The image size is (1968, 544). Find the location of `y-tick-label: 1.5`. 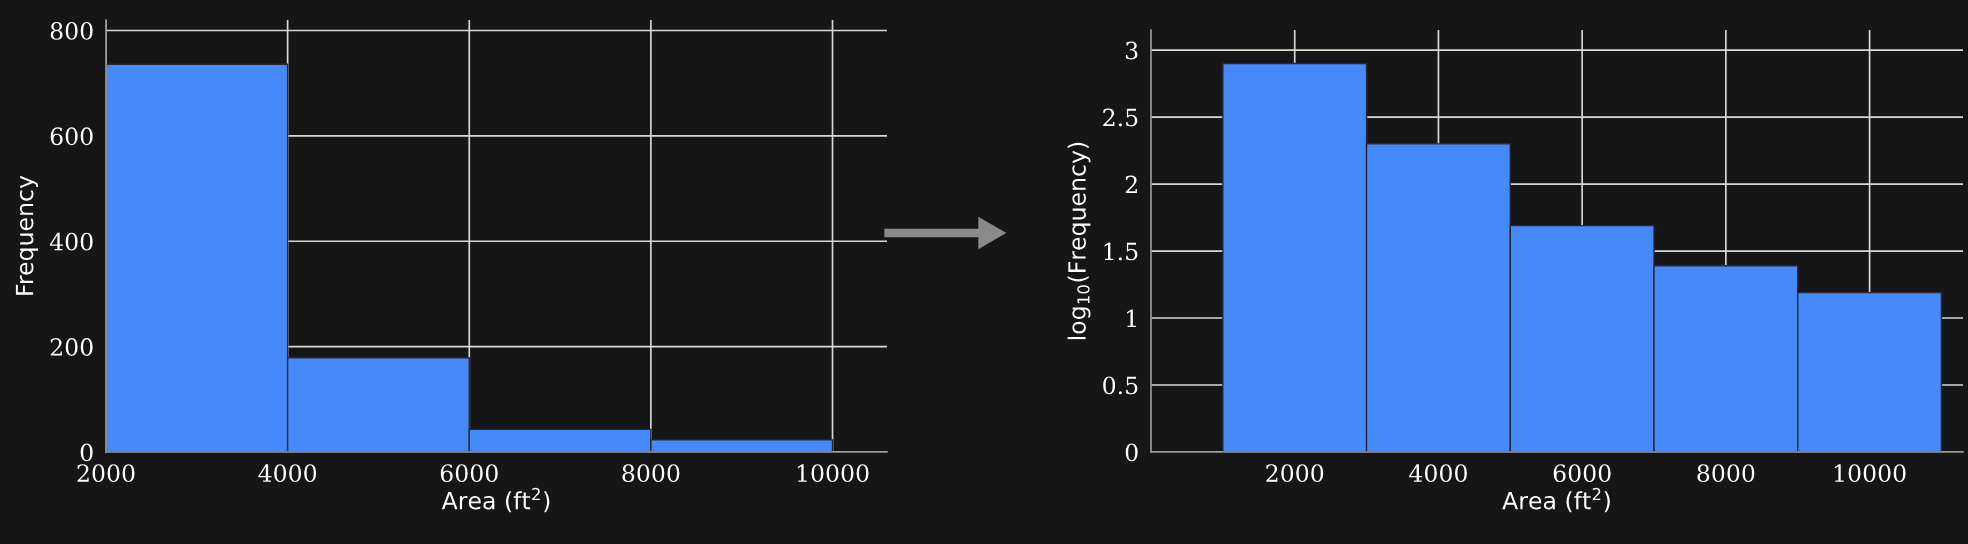

y-tick-label: 1.5 is located at coordinates (1121, 251).